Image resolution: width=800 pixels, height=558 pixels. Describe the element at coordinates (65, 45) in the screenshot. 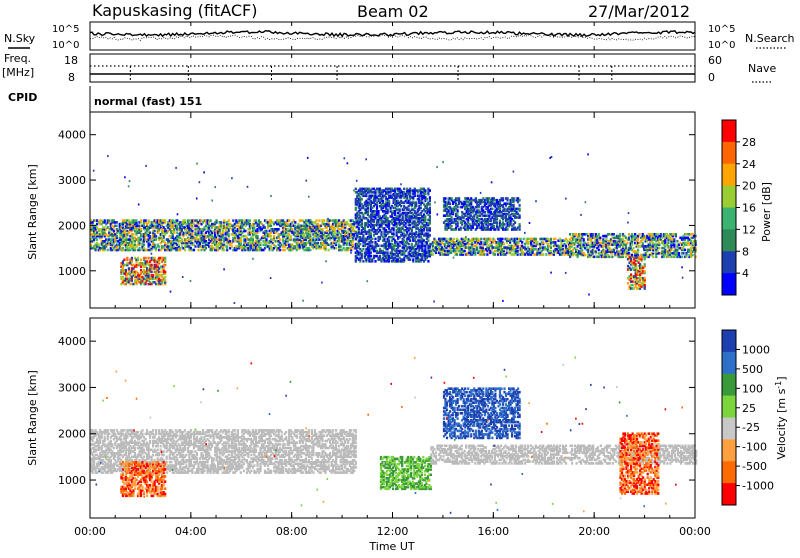

I see `noise-left-tick-bottom: 10^0` at that location.